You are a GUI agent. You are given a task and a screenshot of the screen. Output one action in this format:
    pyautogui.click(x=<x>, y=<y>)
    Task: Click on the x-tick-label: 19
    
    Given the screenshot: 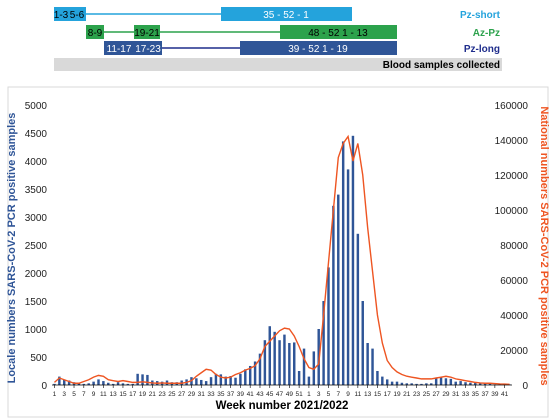 What is the action you would take?
    pyautogui.click(x=143, y=394)
    